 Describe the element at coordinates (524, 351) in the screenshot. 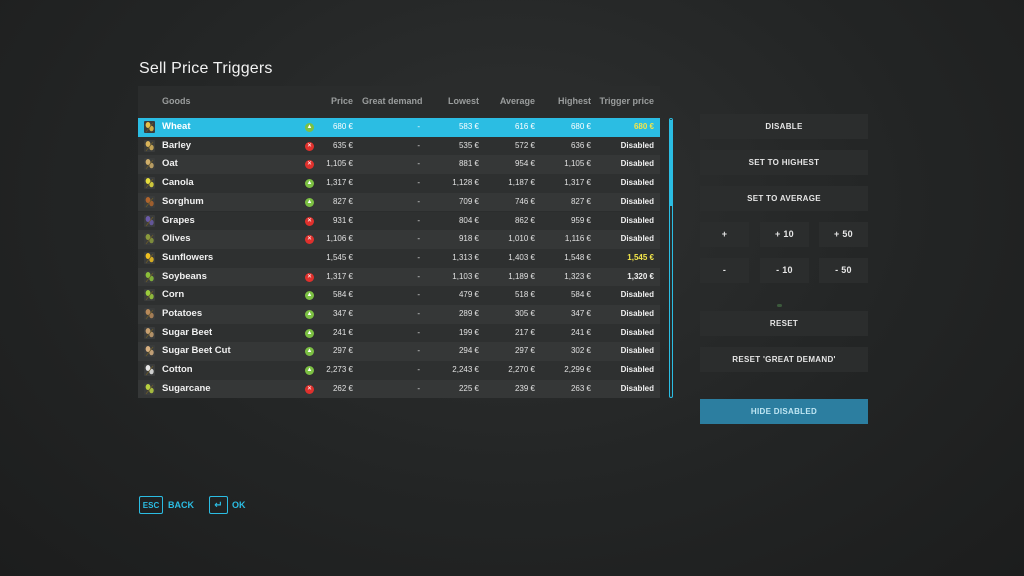

I see `average-cell: 297 €` at that location.